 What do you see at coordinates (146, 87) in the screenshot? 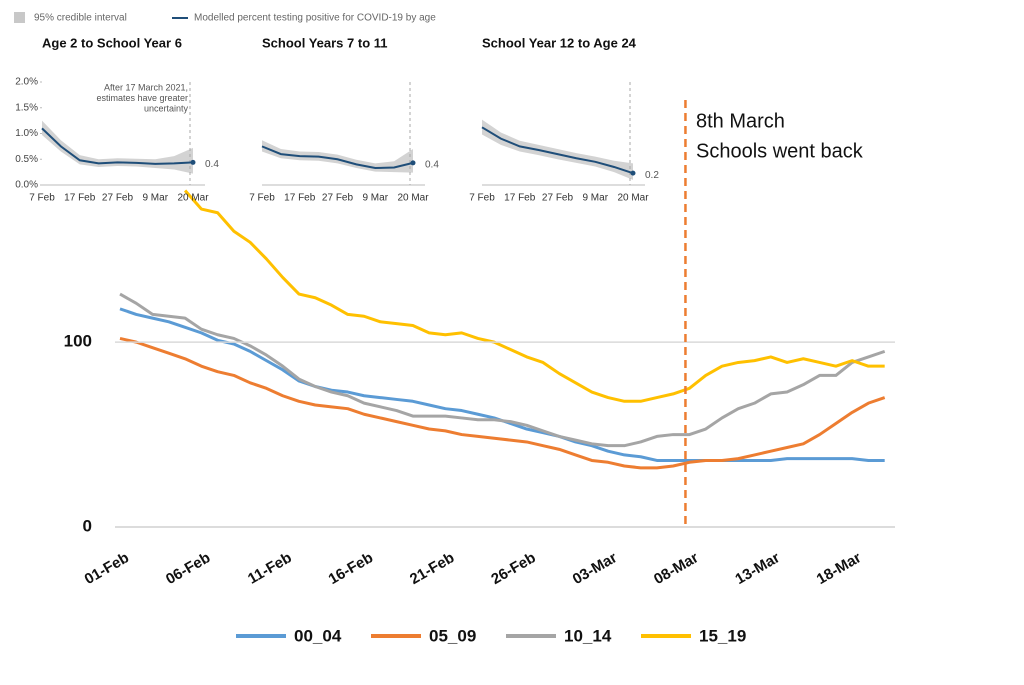
I see `annotation: After 17 March 2021,` at bounding box center [146, 87].